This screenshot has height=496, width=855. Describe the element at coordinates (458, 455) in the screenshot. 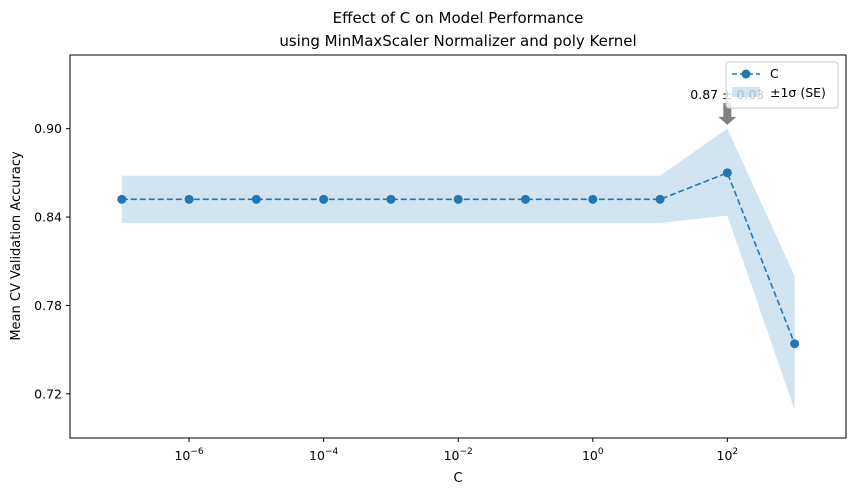

I see `x-tick-label: 10⁻²` at that location.